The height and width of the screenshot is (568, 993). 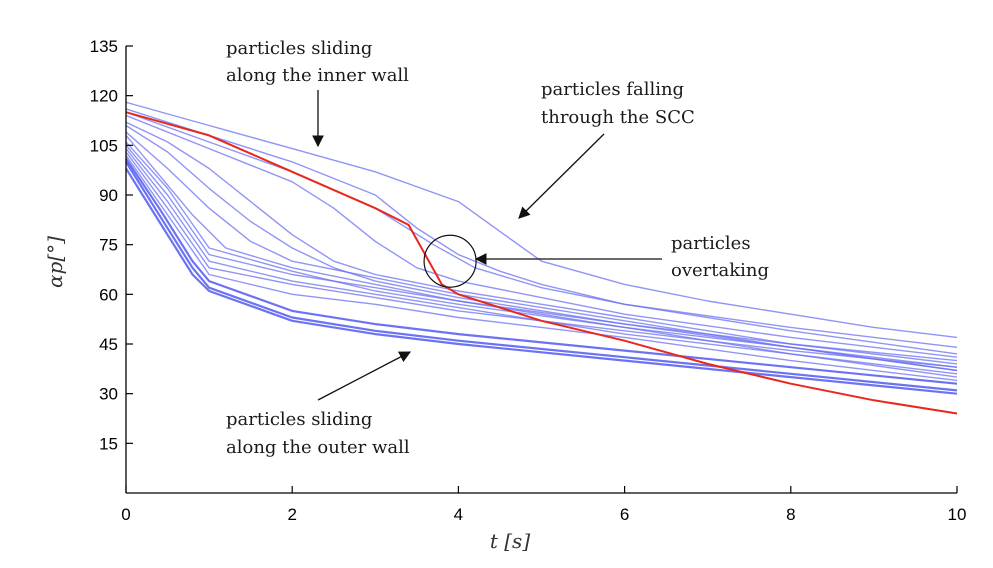 I want to click on annotation-falling-scc-arrow, so click(x=561, y=176).